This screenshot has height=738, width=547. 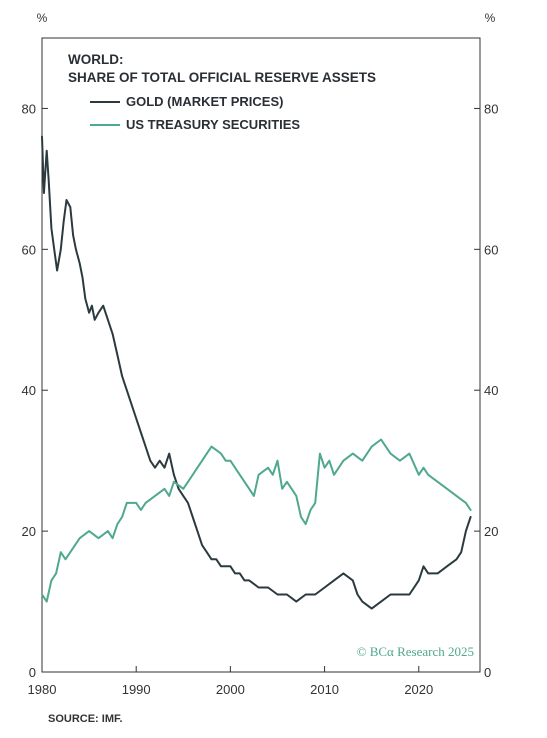 What do you see at coordinates (29, 390) in the screenshot?
I see `y-tick-label-left: 40` at bounding box center [29, 390].